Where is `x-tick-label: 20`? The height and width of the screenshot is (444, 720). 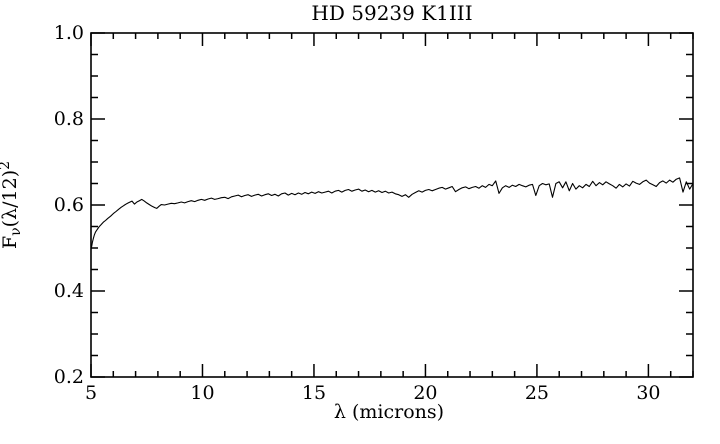
x-tick-label: 20 is located at coordinates (425, 393).